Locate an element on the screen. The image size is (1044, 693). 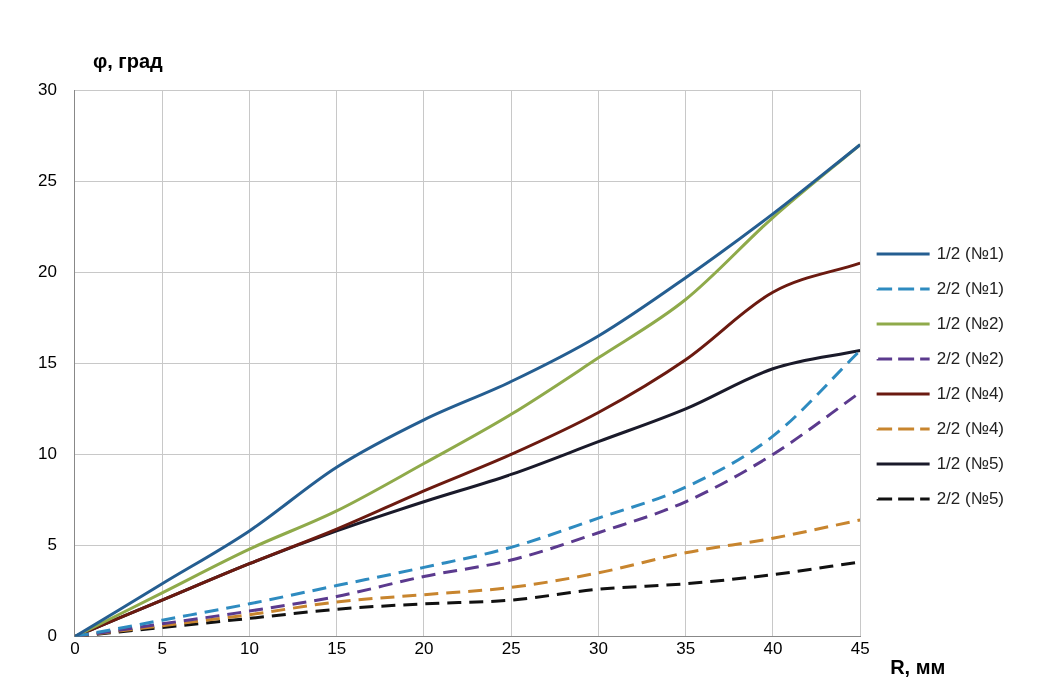
x-tick-label: 10 is located at coordinates (249, 649).